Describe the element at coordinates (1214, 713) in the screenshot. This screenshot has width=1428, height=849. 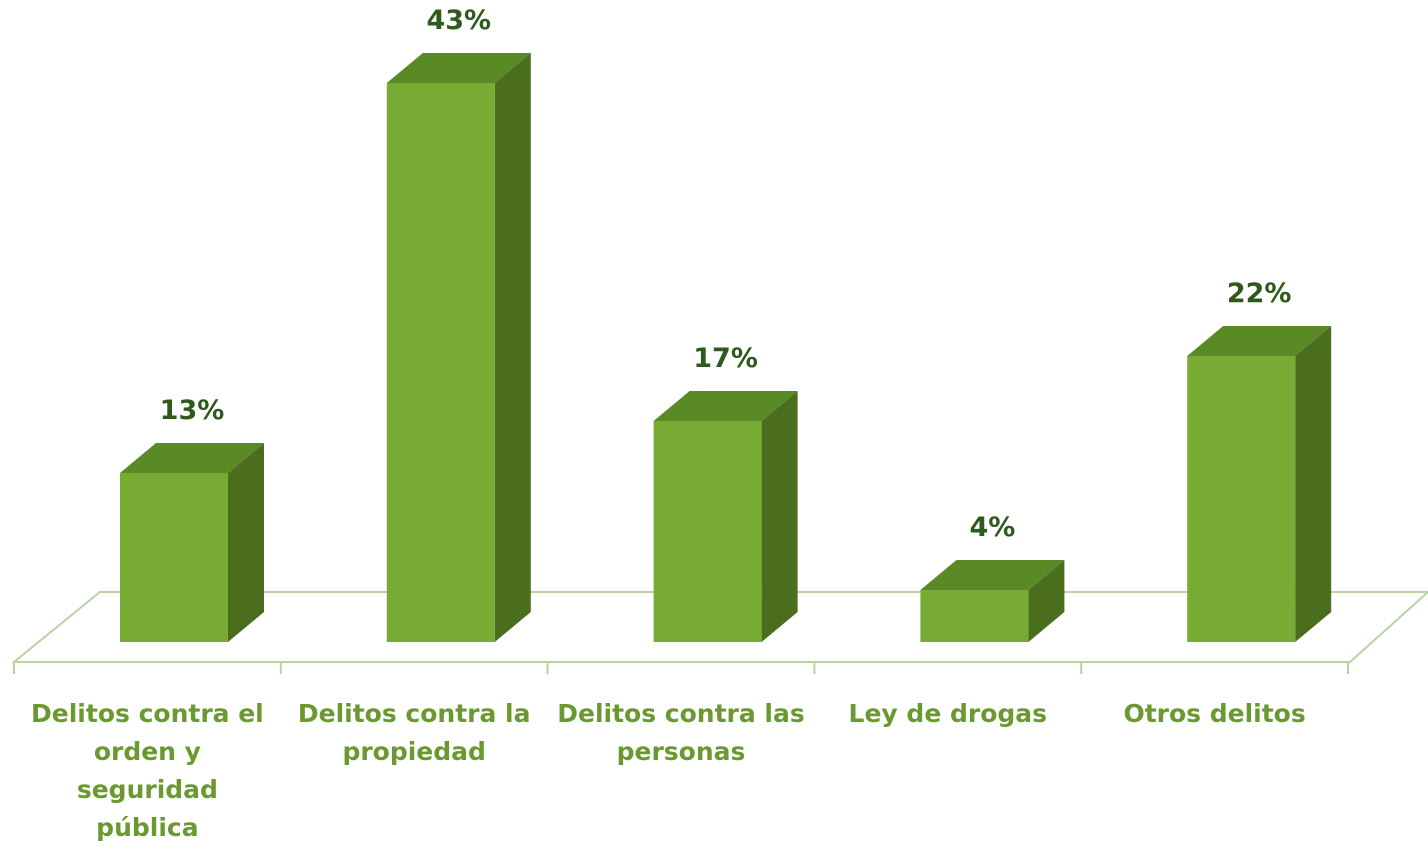
I see `x-tick-label: Otros delitos` at that location.